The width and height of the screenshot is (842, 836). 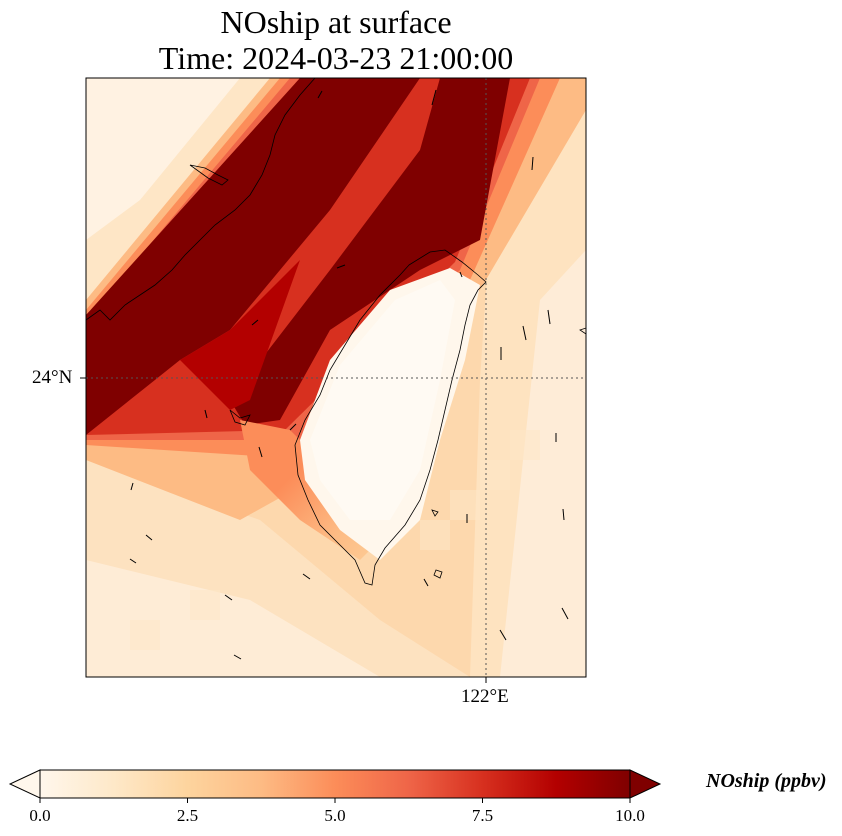 What do you see at coordinates (336, 22) in the screenshot?
I see `map-title: NOship at surface` at bounding box center [336, 22].